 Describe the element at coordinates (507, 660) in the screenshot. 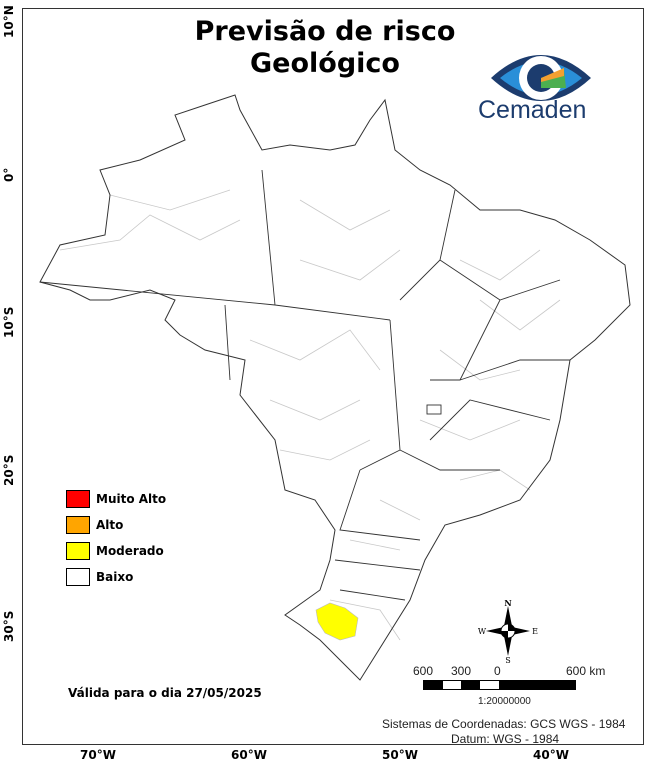

I see `compass-s: S` at that location.